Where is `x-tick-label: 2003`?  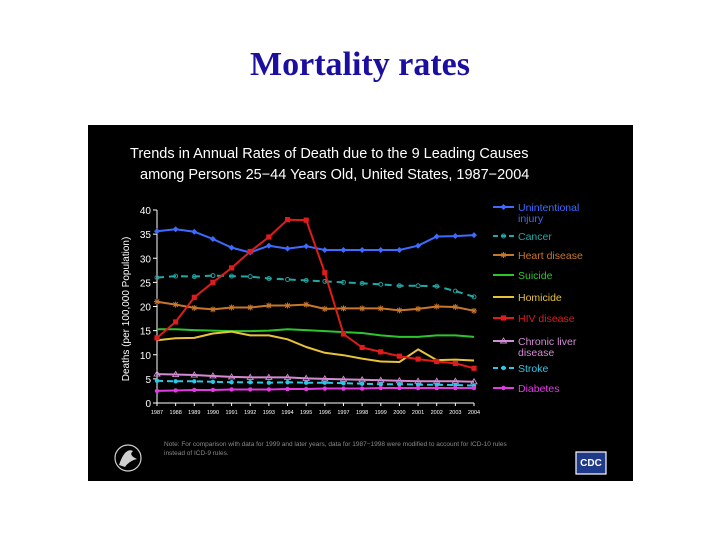 x-tick-label: 2003 is located at coordinates (455, 413).